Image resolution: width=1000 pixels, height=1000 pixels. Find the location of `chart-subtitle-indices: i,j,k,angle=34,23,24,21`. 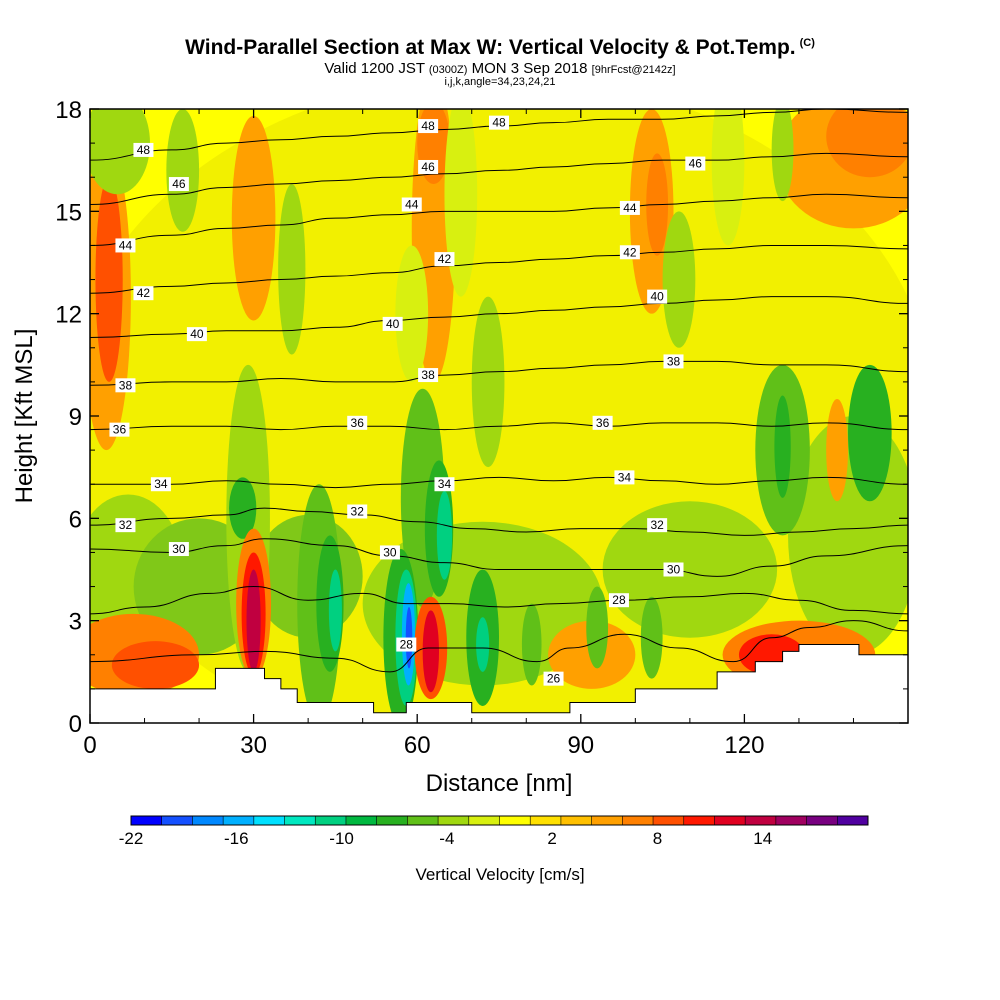

chart-subtitle-indices: i,j,k,angle=34,23,24,21 is located at coordinates (500, 82).